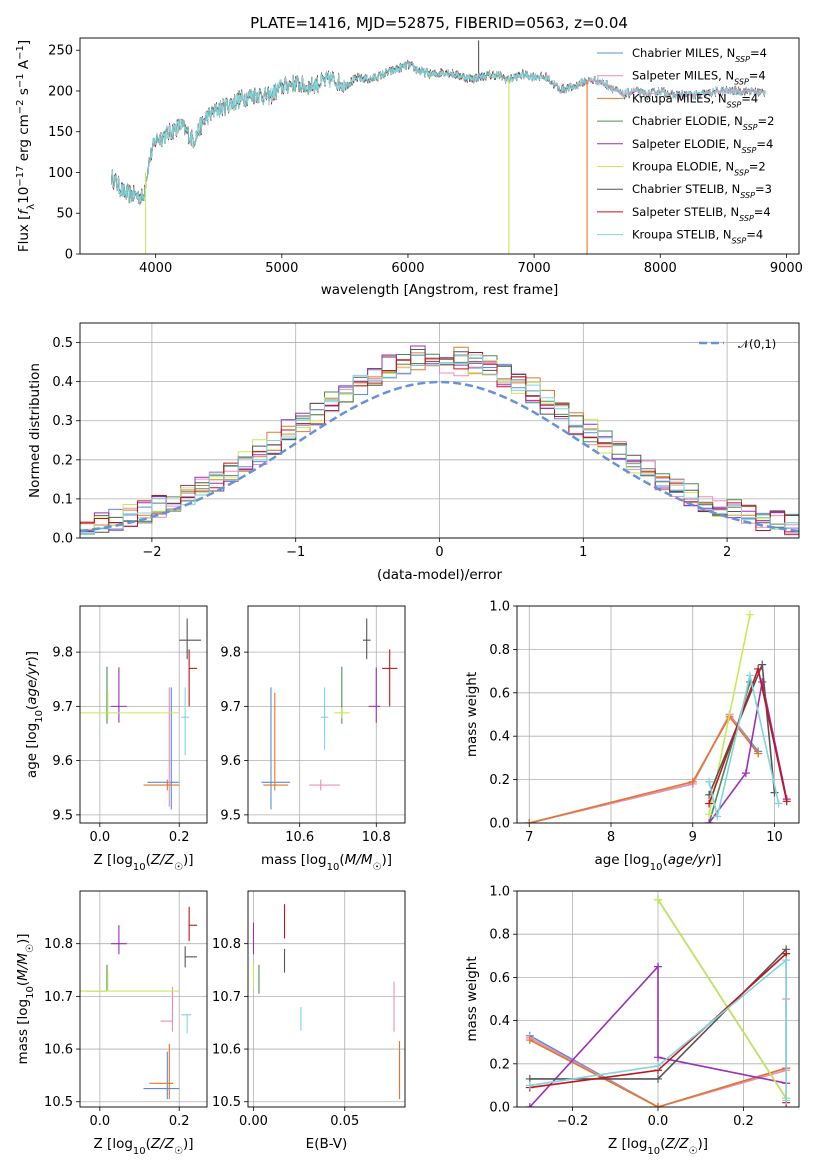 The image size is (819, 1170). Describe the element at coordinates (60, 173) in the screenshot. I see `y-tick-label: 100` at that location.